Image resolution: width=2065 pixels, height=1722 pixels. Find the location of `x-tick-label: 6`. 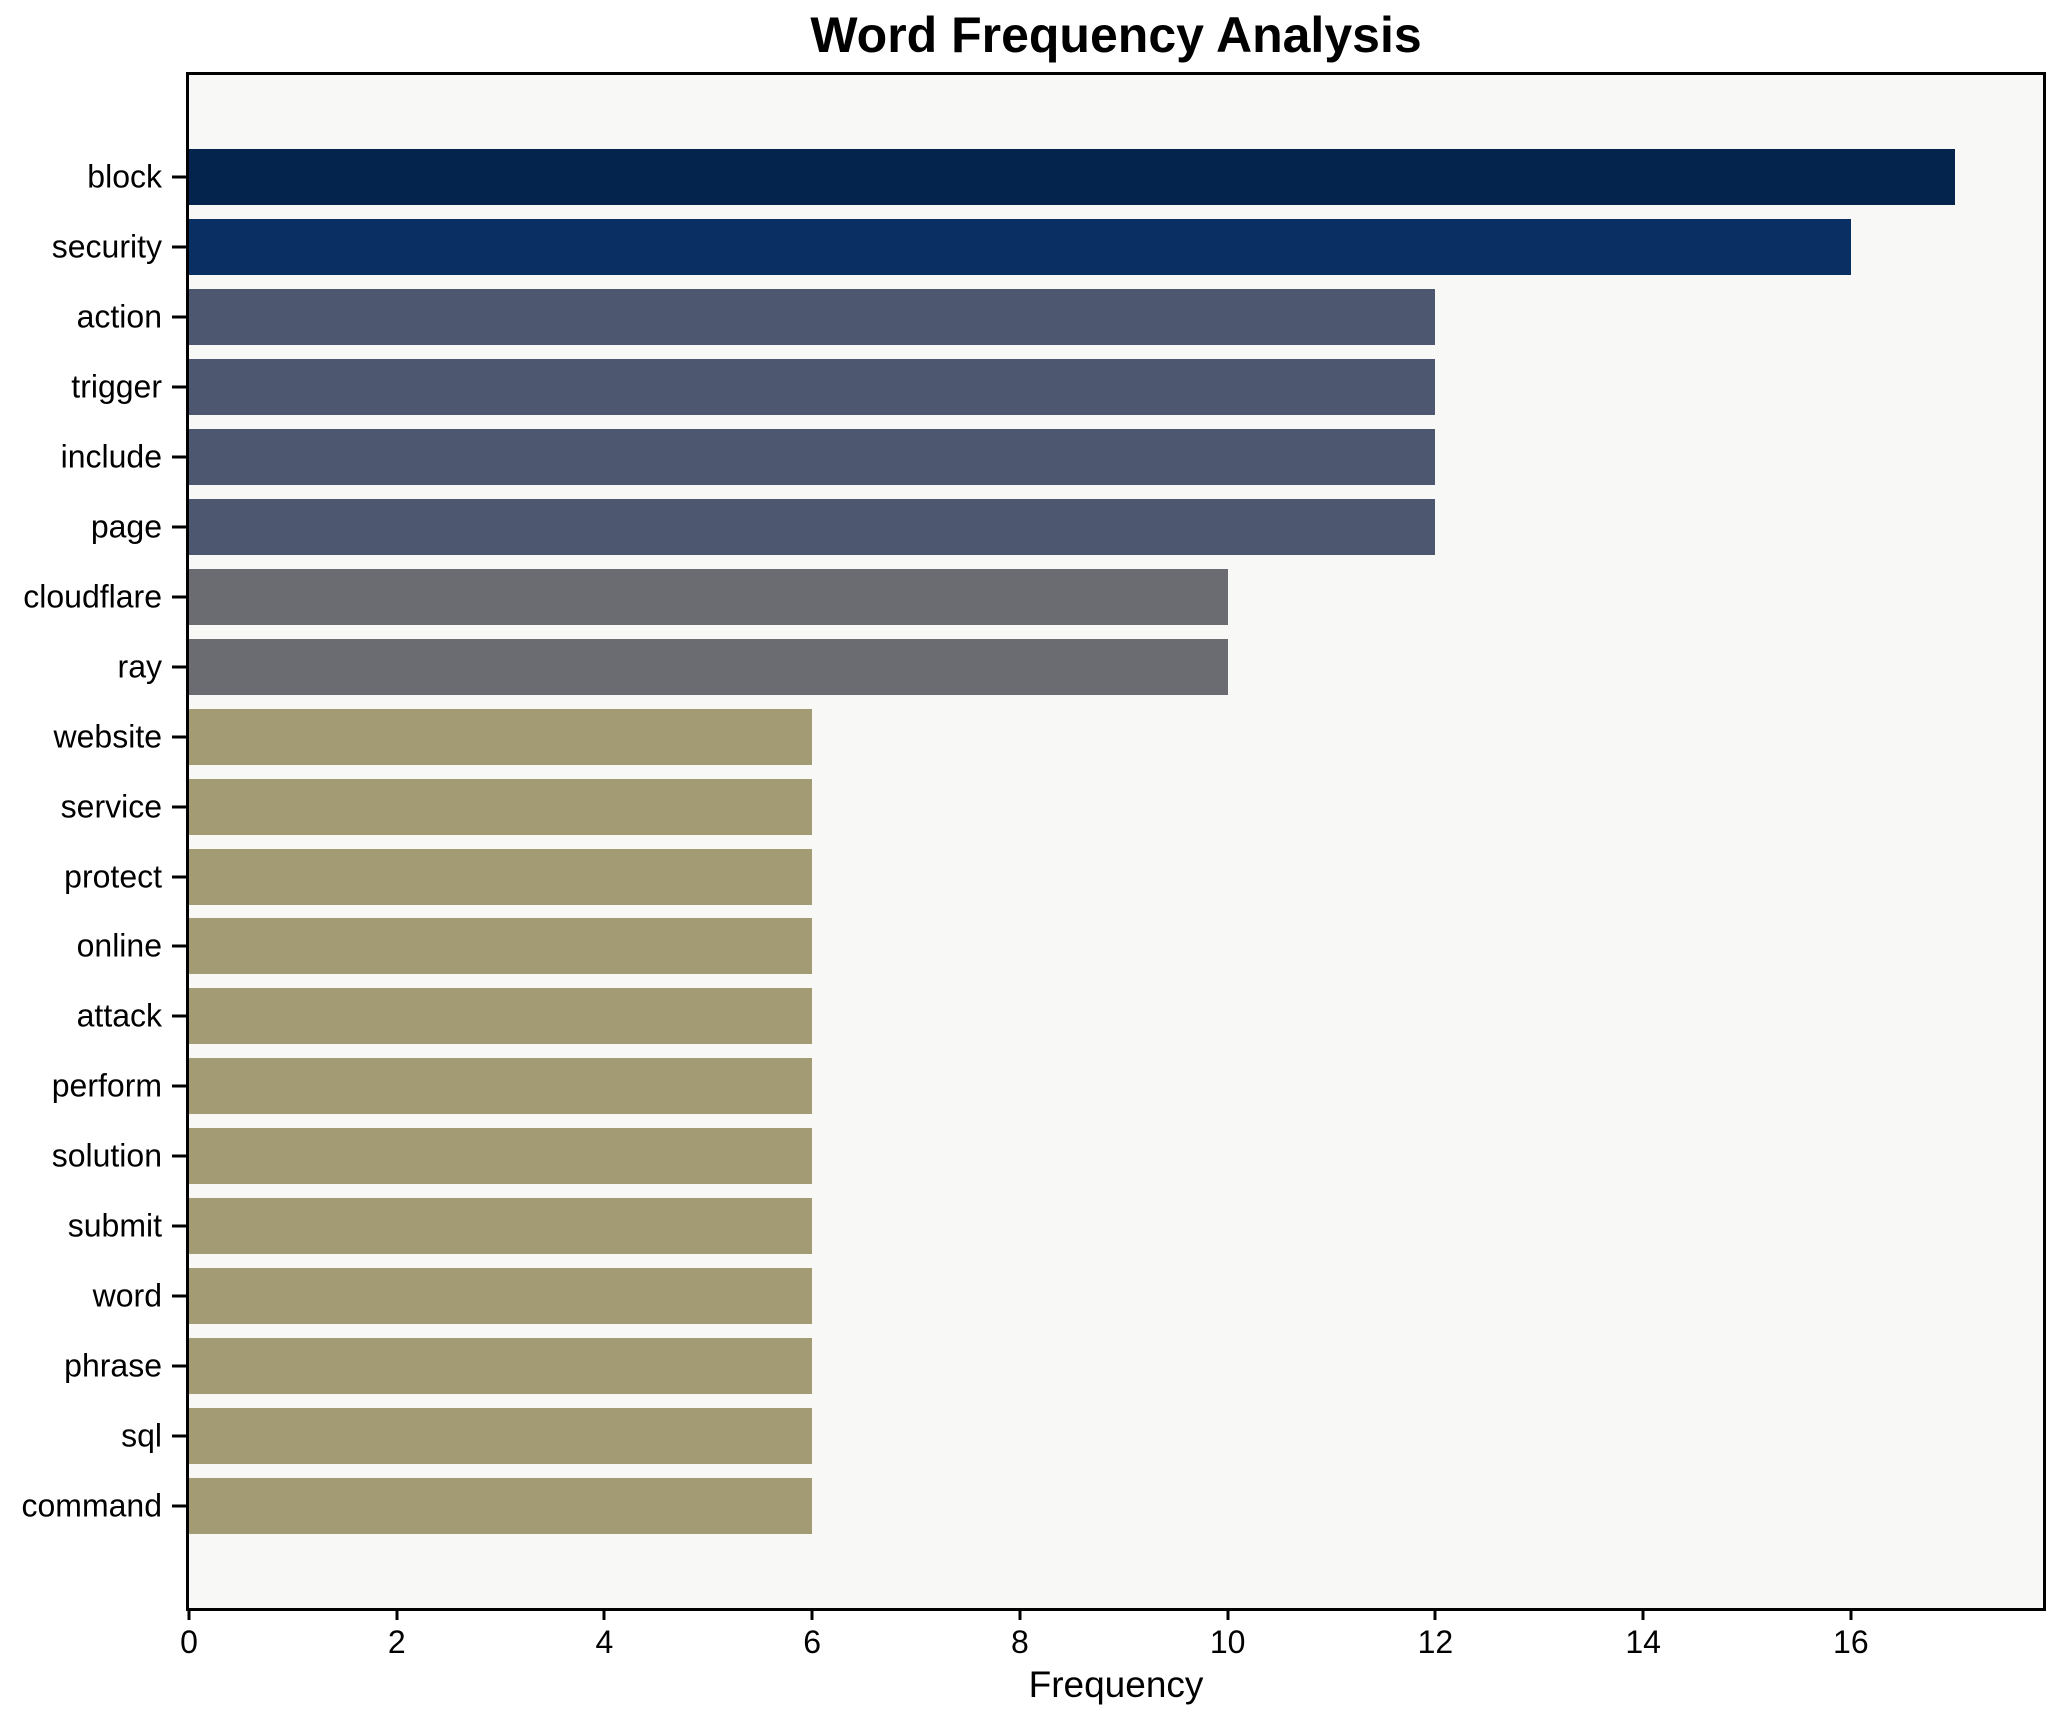

x-tick-label: 6 is located at coordinates (812, 1642).